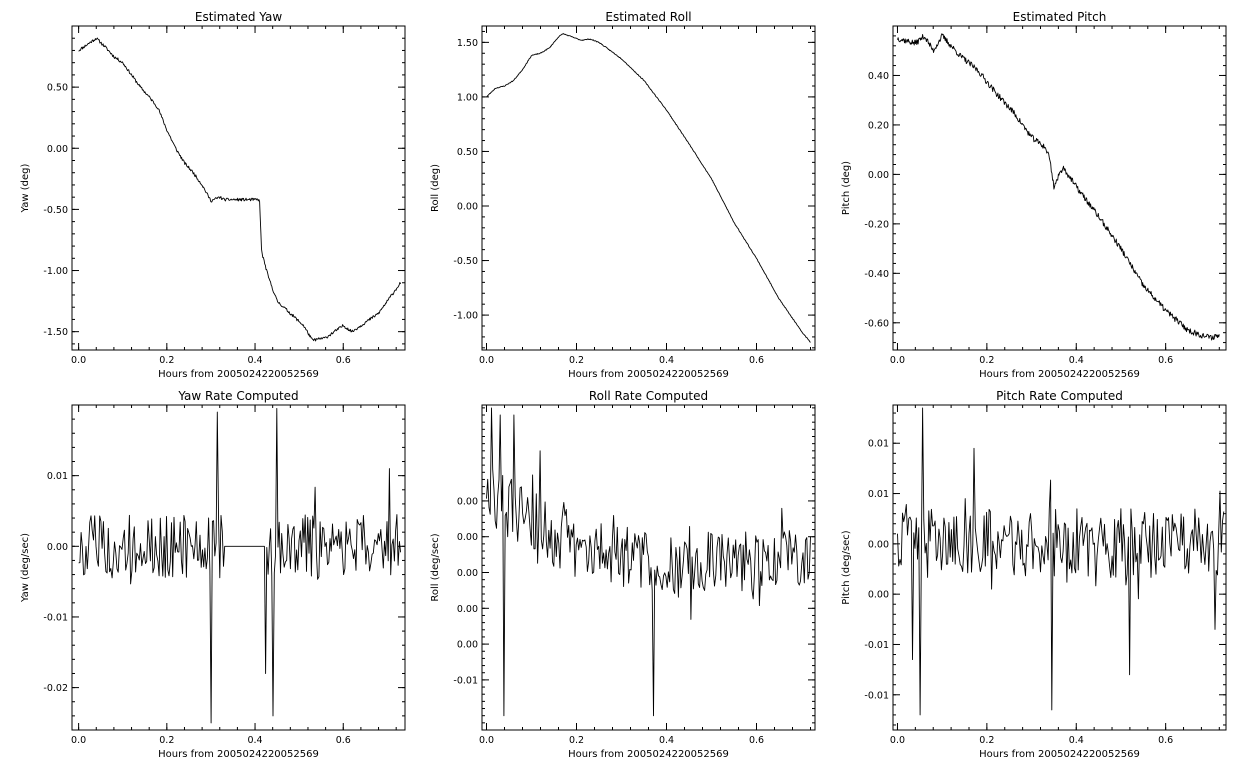 The width and height of the screenshot is (1250, 775). I want to click on y-axis-label: Roll (deg), so click(435, 188).